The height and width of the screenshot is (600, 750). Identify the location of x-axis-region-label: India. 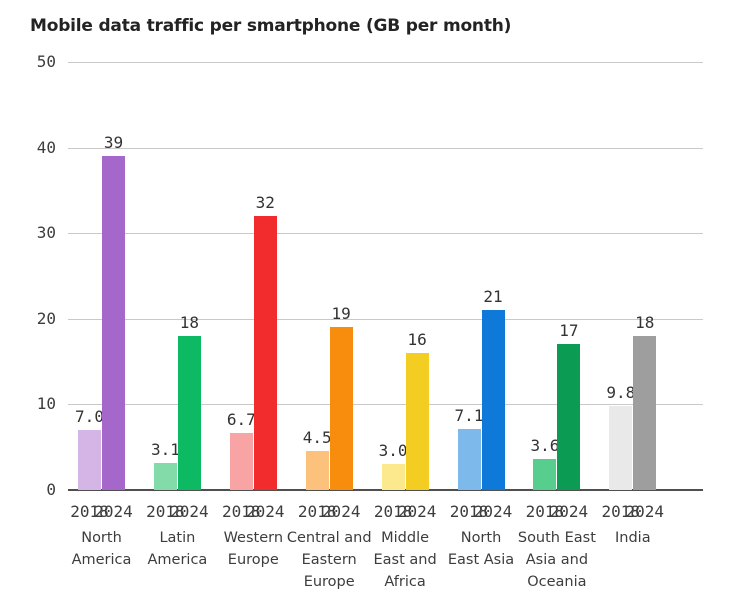
(633, 538).